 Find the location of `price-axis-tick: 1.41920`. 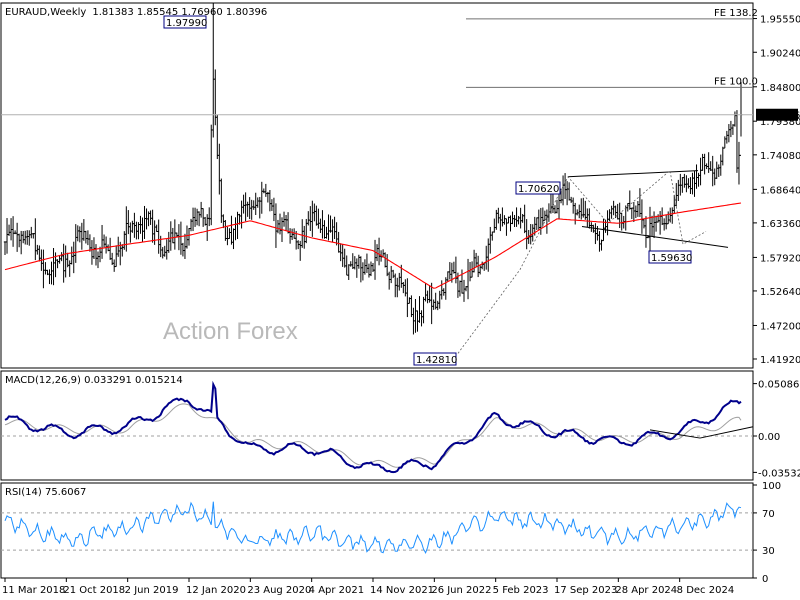

price-axis-tick: 1.41920 is located at coordinates (780, 360).